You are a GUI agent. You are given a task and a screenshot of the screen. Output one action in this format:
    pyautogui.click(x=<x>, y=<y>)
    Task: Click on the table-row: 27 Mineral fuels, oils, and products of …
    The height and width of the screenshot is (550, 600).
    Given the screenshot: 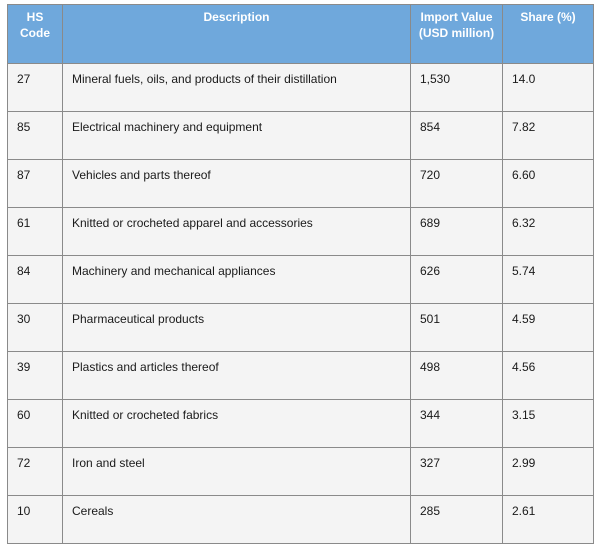 What is the action you would take?
    pyautogui.click(x=300, y=87)
    